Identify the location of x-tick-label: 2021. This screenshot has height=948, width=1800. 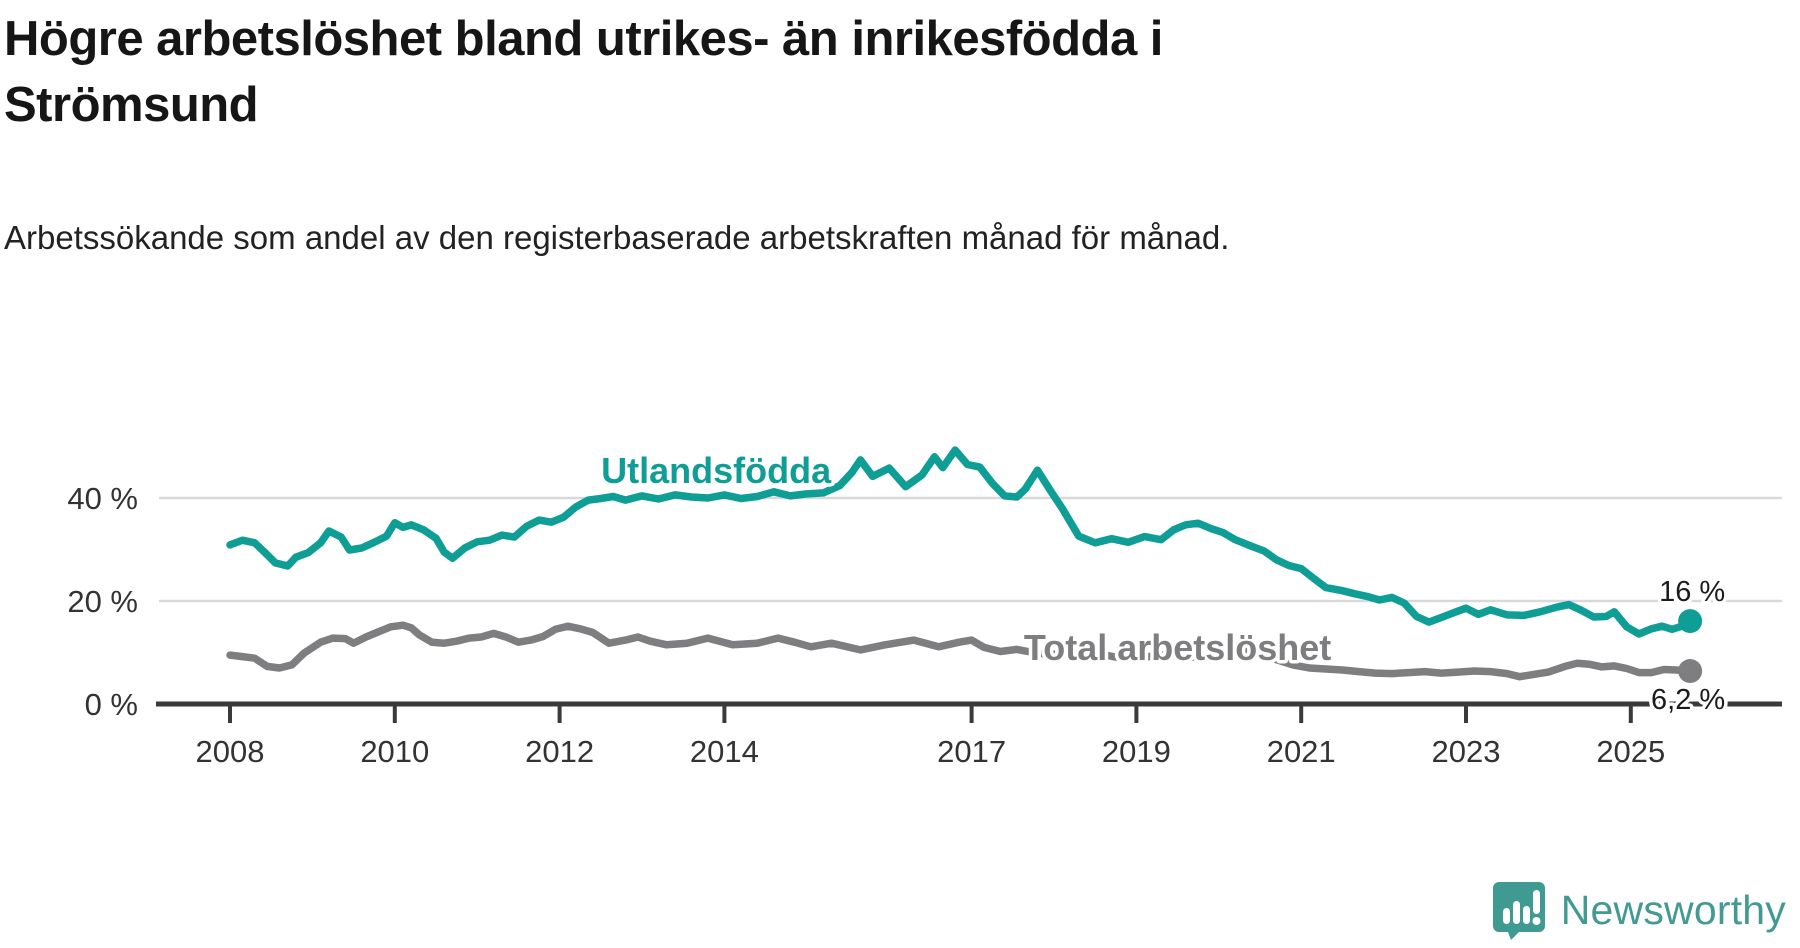
(1301, 751).